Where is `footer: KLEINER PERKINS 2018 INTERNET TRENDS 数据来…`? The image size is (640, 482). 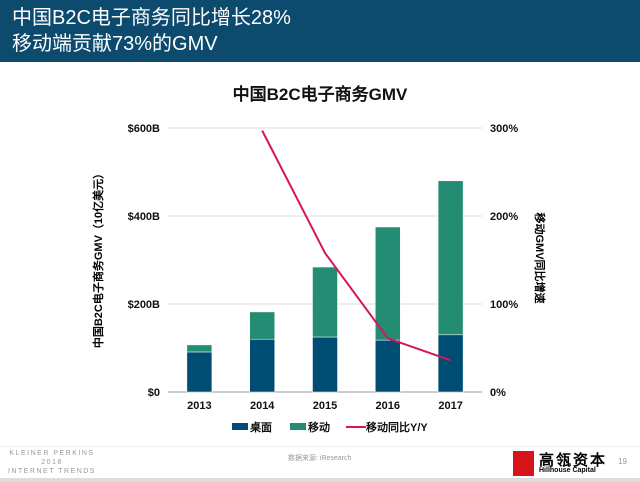
footer: KLEINER PERKINS 2018 INTERNET TRENDS 数据来… is located at coordinates (320, 463).